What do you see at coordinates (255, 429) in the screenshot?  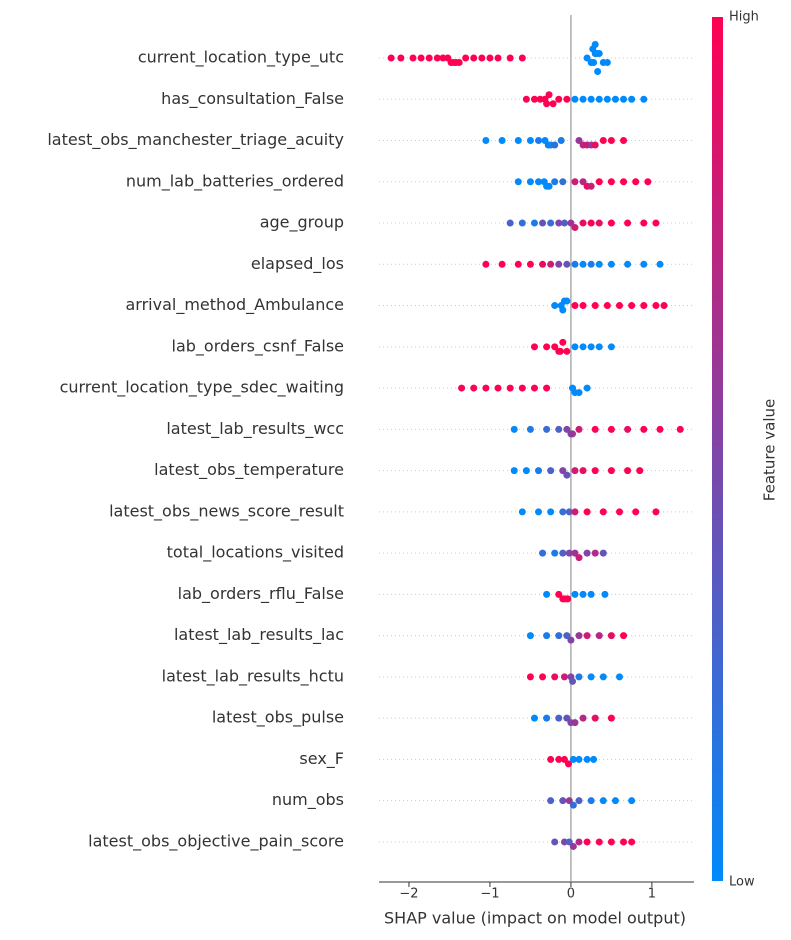 I see `feature-label: latest_lab_results_wcc` at bounding box center [255, 429].